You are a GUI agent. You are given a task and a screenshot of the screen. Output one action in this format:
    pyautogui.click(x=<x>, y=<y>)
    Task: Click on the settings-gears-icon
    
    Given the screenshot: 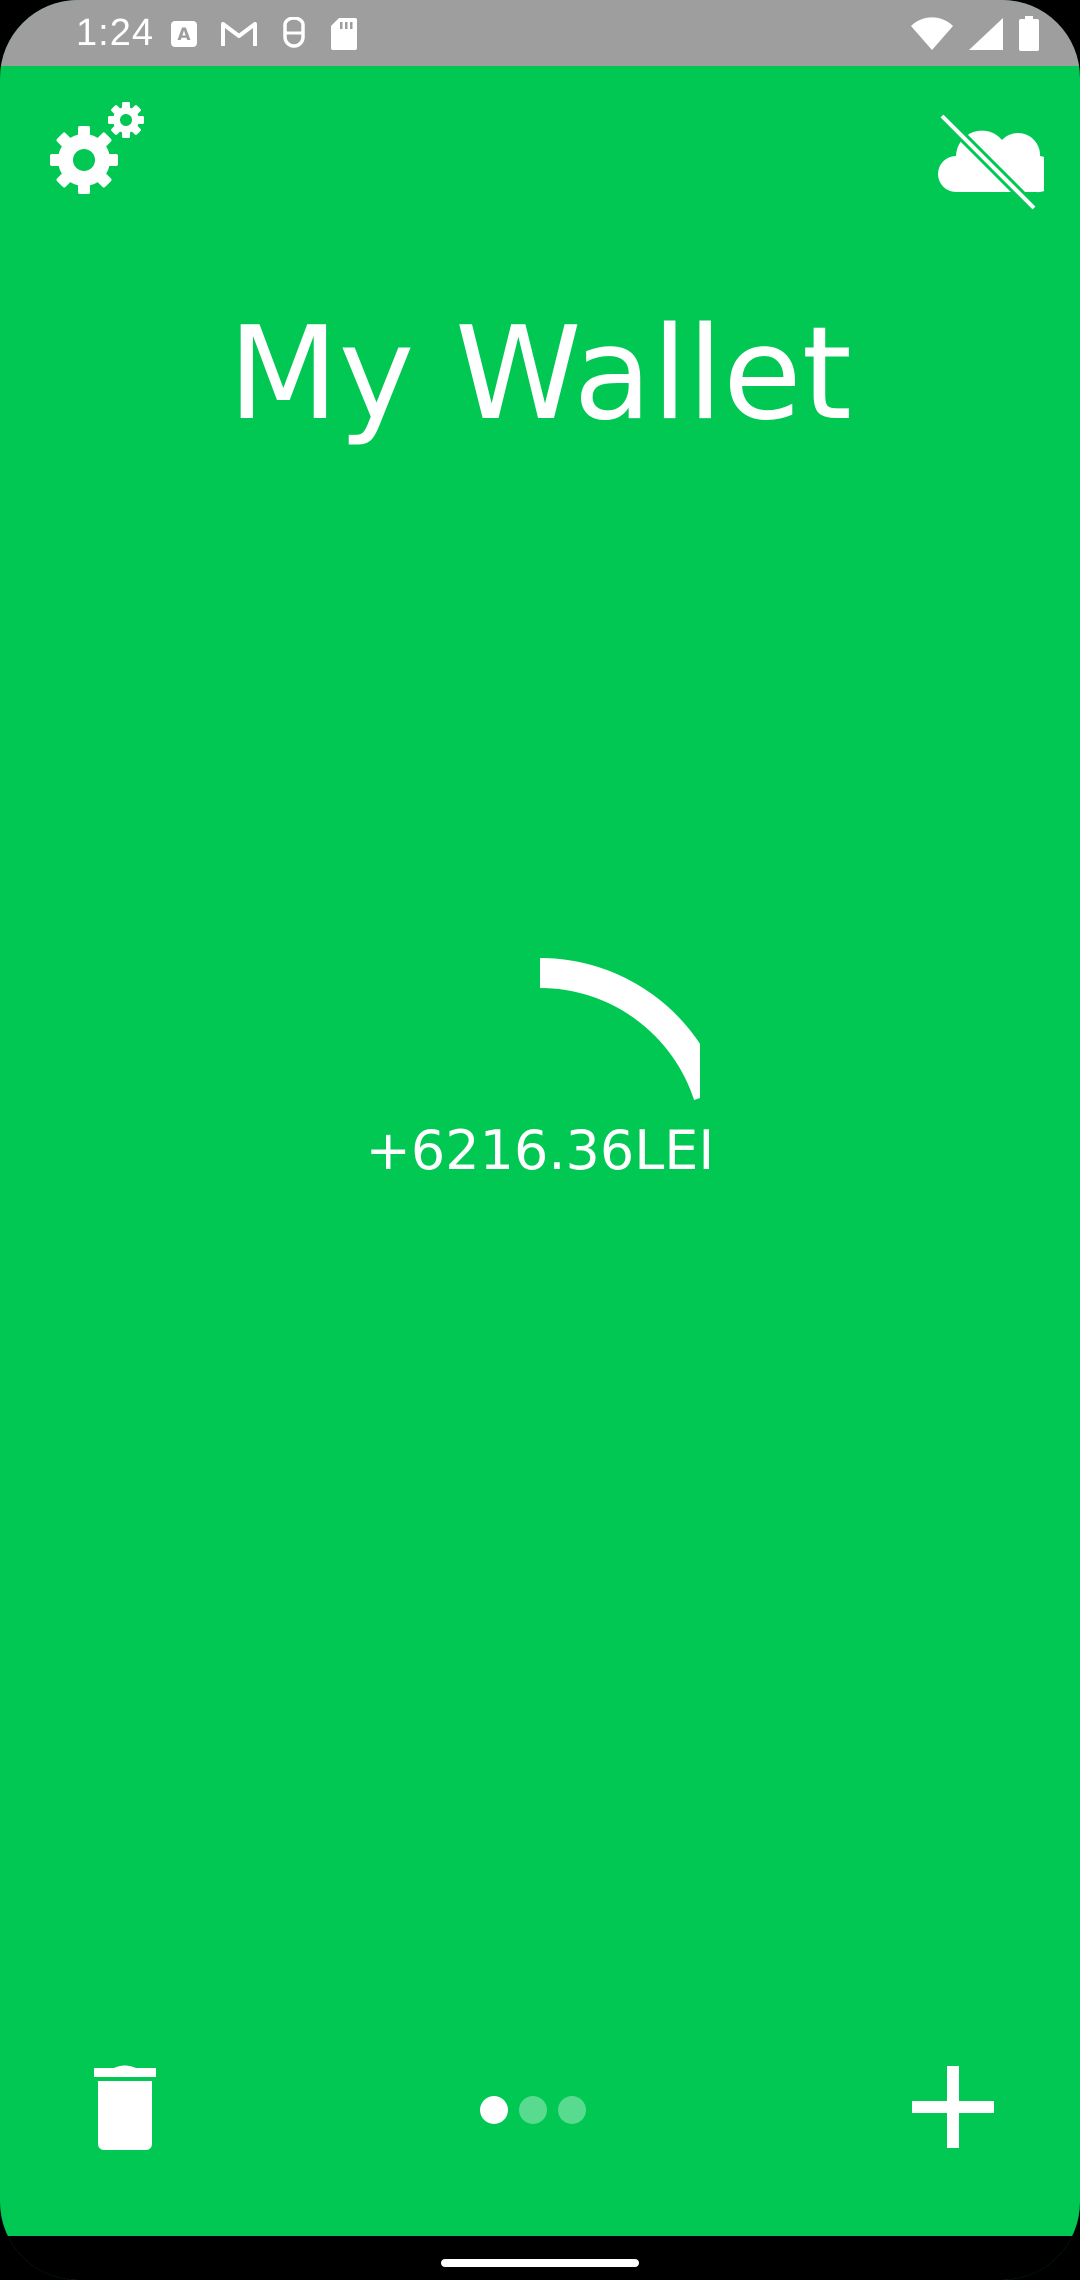 What is the action you would take?
    pyautogui.click(x=97, y=153)
    